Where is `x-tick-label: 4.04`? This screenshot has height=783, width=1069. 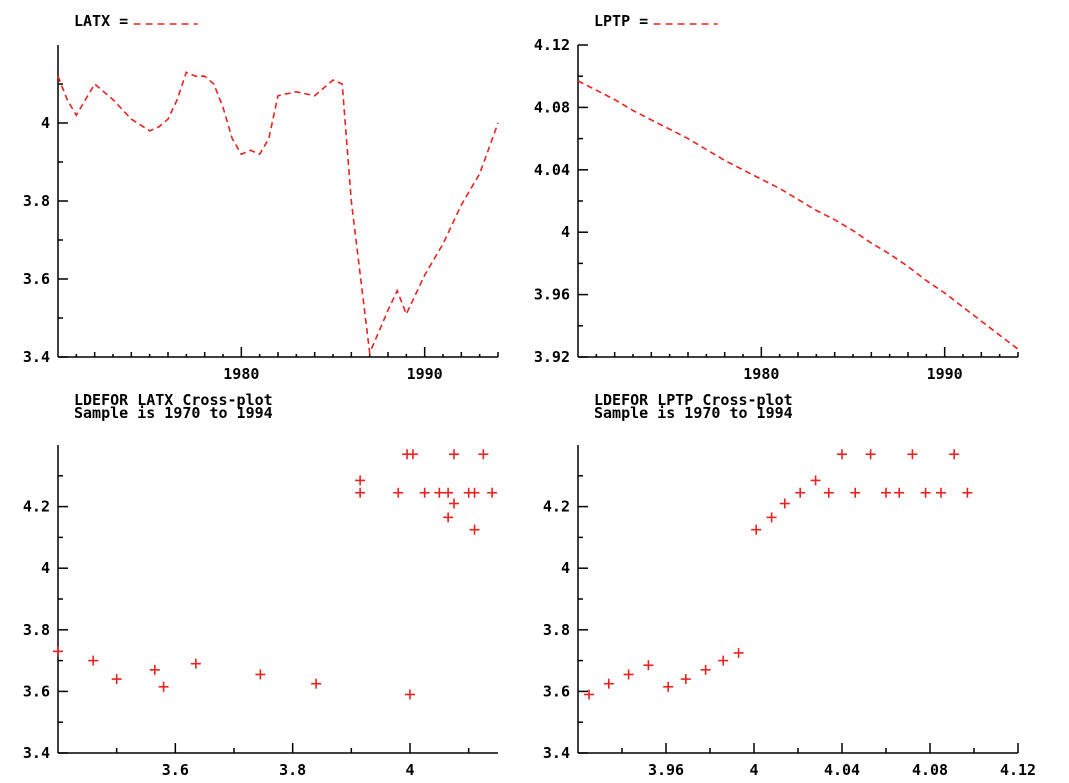
x-tick-label: 4.04 is located at coordinates (842, 770).